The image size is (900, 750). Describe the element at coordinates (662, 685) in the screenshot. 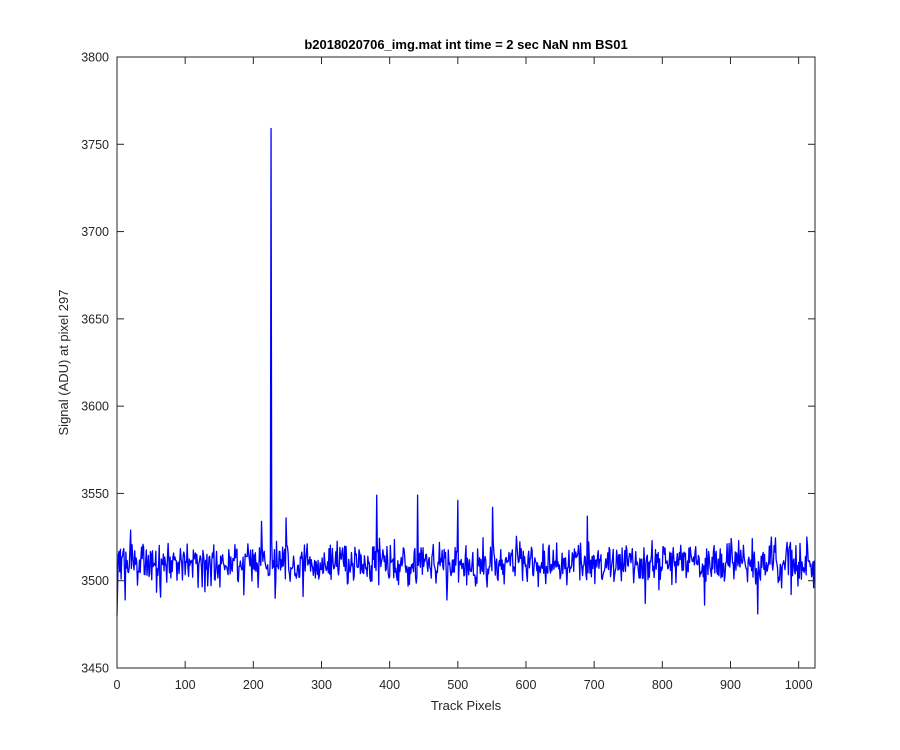

I see `x-tick-label: 800` at that location.